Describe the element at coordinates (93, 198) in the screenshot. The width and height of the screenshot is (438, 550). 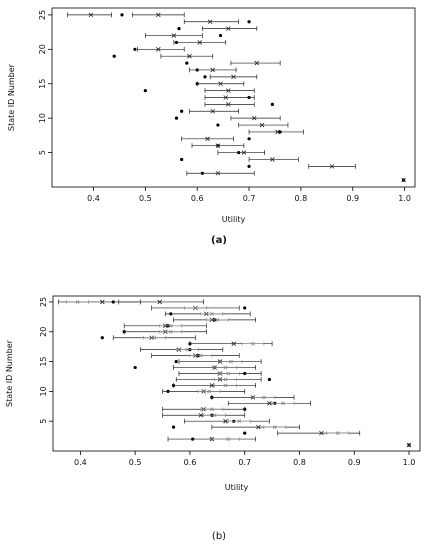
I see `x-tick-label: 0.4` at that location.